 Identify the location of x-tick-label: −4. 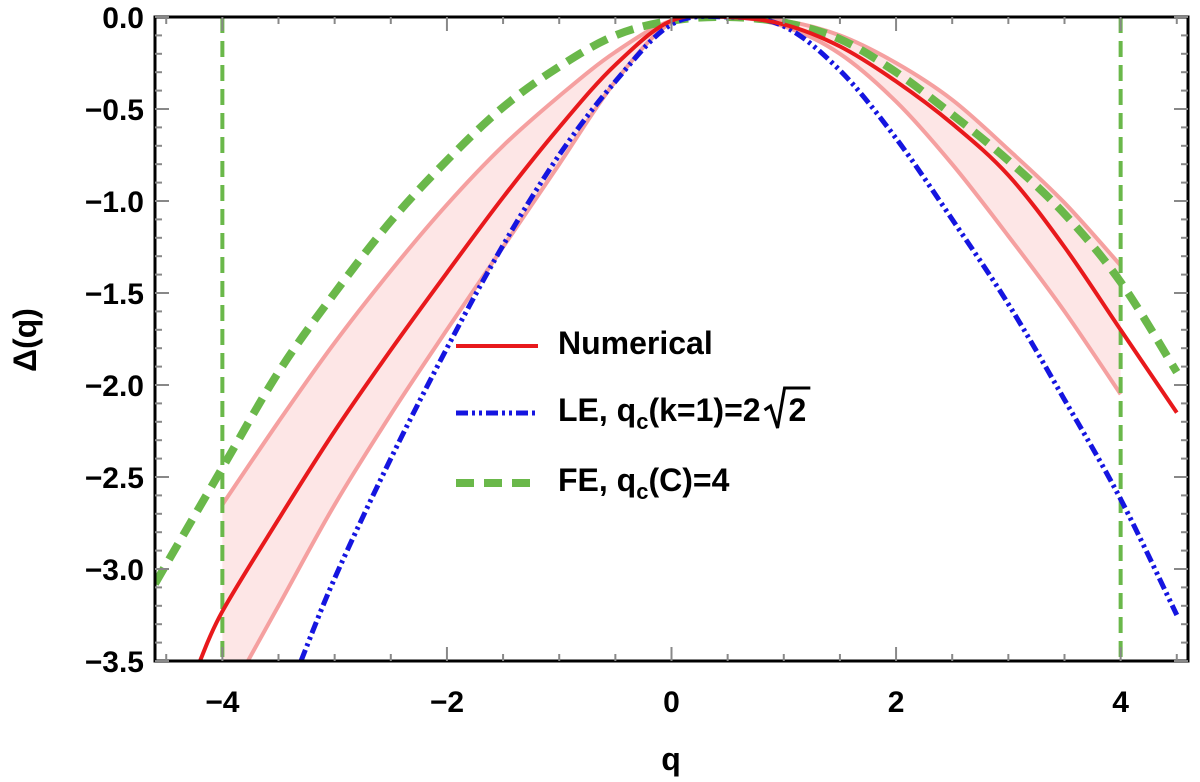
(222, 702).